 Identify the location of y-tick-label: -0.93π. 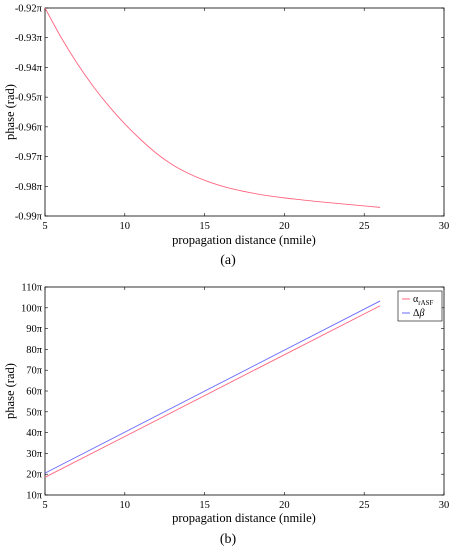
(29, 38).